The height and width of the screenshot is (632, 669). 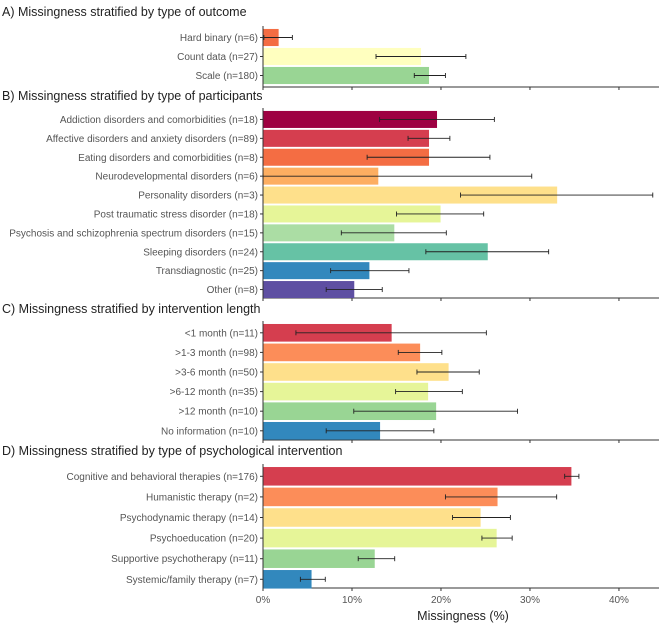 What do you see at coordinates (232, 290) in the screenshot?
I see `category-label: Other (n=8)` at bounding box center [232, 290].